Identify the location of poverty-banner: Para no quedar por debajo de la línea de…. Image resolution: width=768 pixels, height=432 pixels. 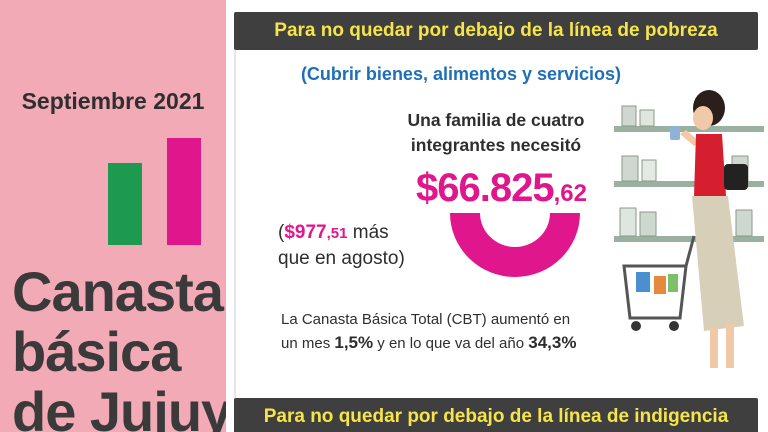
(496, 31).